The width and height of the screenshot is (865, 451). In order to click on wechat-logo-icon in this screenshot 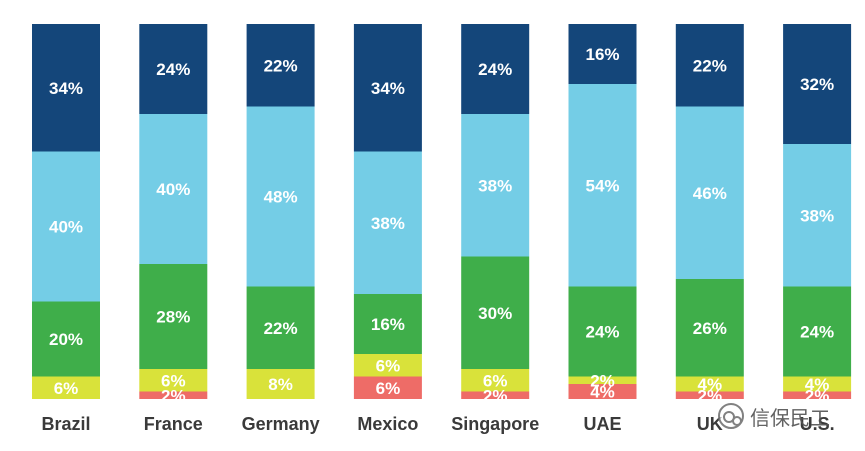, I will do `click(731, 416)`.